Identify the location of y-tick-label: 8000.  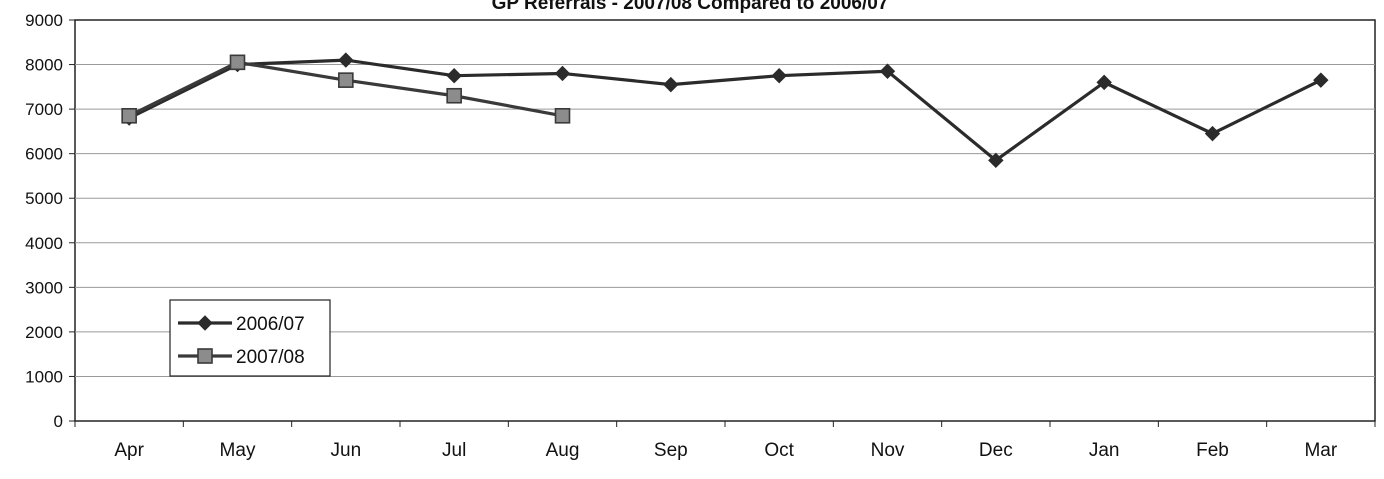
(44, 65).